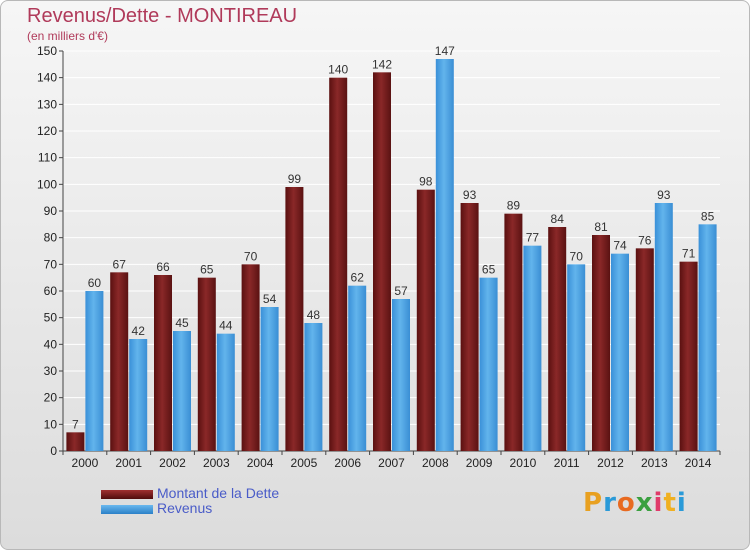  I want to click on legend-label-dette: Montant de la Dette, so click(218, 493).